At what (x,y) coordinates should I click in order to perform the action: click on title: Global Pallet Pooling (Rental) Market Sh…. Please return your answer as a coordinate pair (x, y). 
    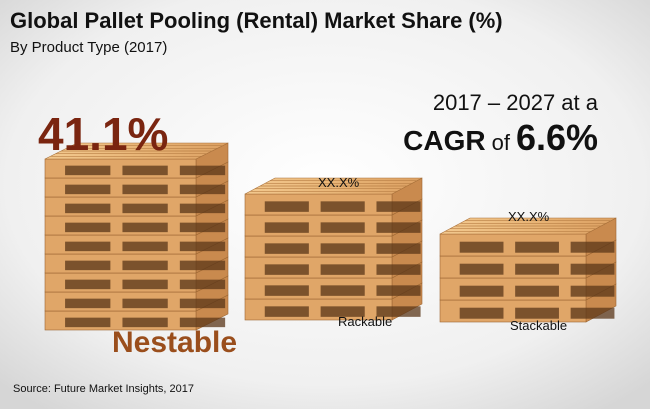
    Looking at the image, I should click on (256, 20).